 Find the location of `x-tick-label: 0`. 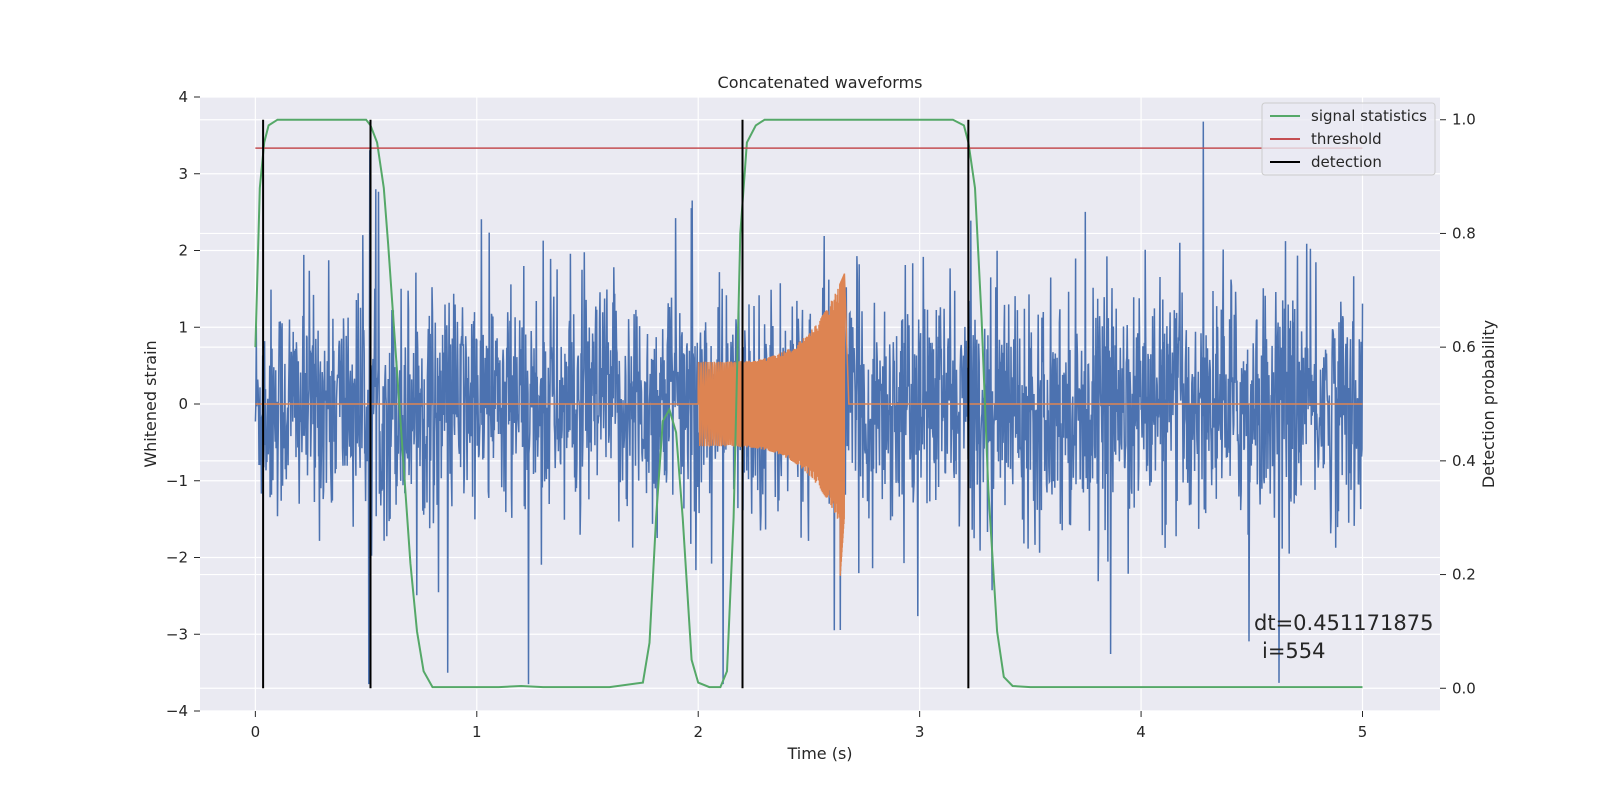

x-tick-label: 0 is located at coordinates (256, 732).